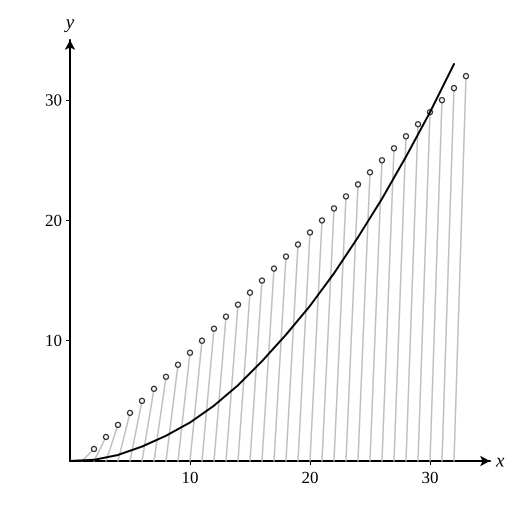  What do you see at coordinates (430, 477) in the screenshot?
I see `x-tick-label: 30` at bounding box center [430, 477].